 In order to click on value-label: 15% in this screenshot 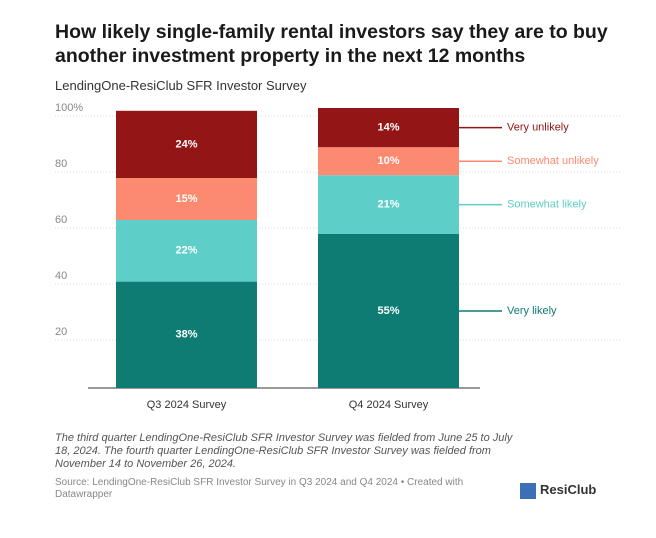, I will do `click(186, 199)`.